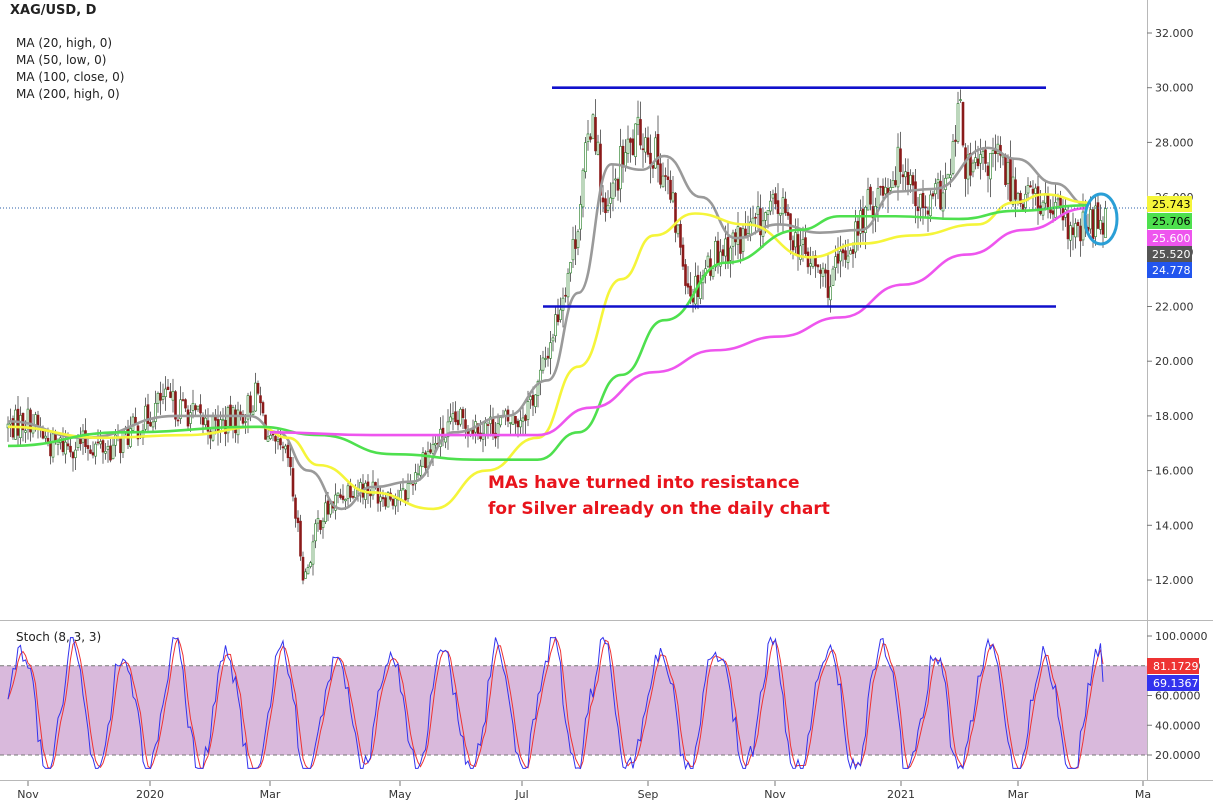 This screenshot has width=1213, height=805. I want to click on time-tick-label: Nov, so click(775, 794).